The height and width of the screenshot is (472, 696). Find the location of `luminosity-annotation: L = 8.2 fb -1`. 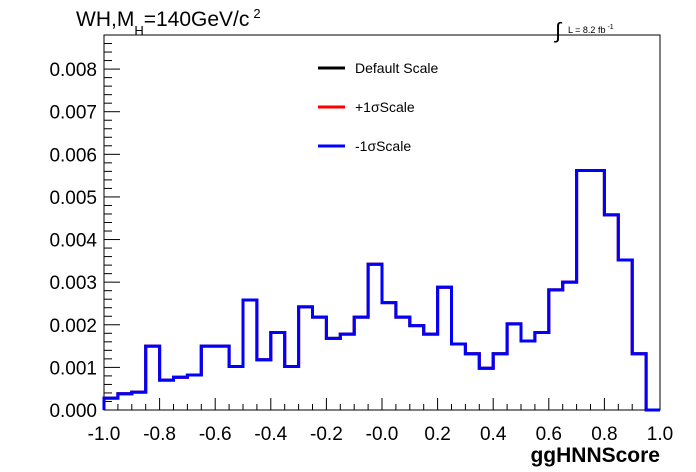

luminosity-annotation: L = 8.2 fb -1 is located at coordinates (591, 29).